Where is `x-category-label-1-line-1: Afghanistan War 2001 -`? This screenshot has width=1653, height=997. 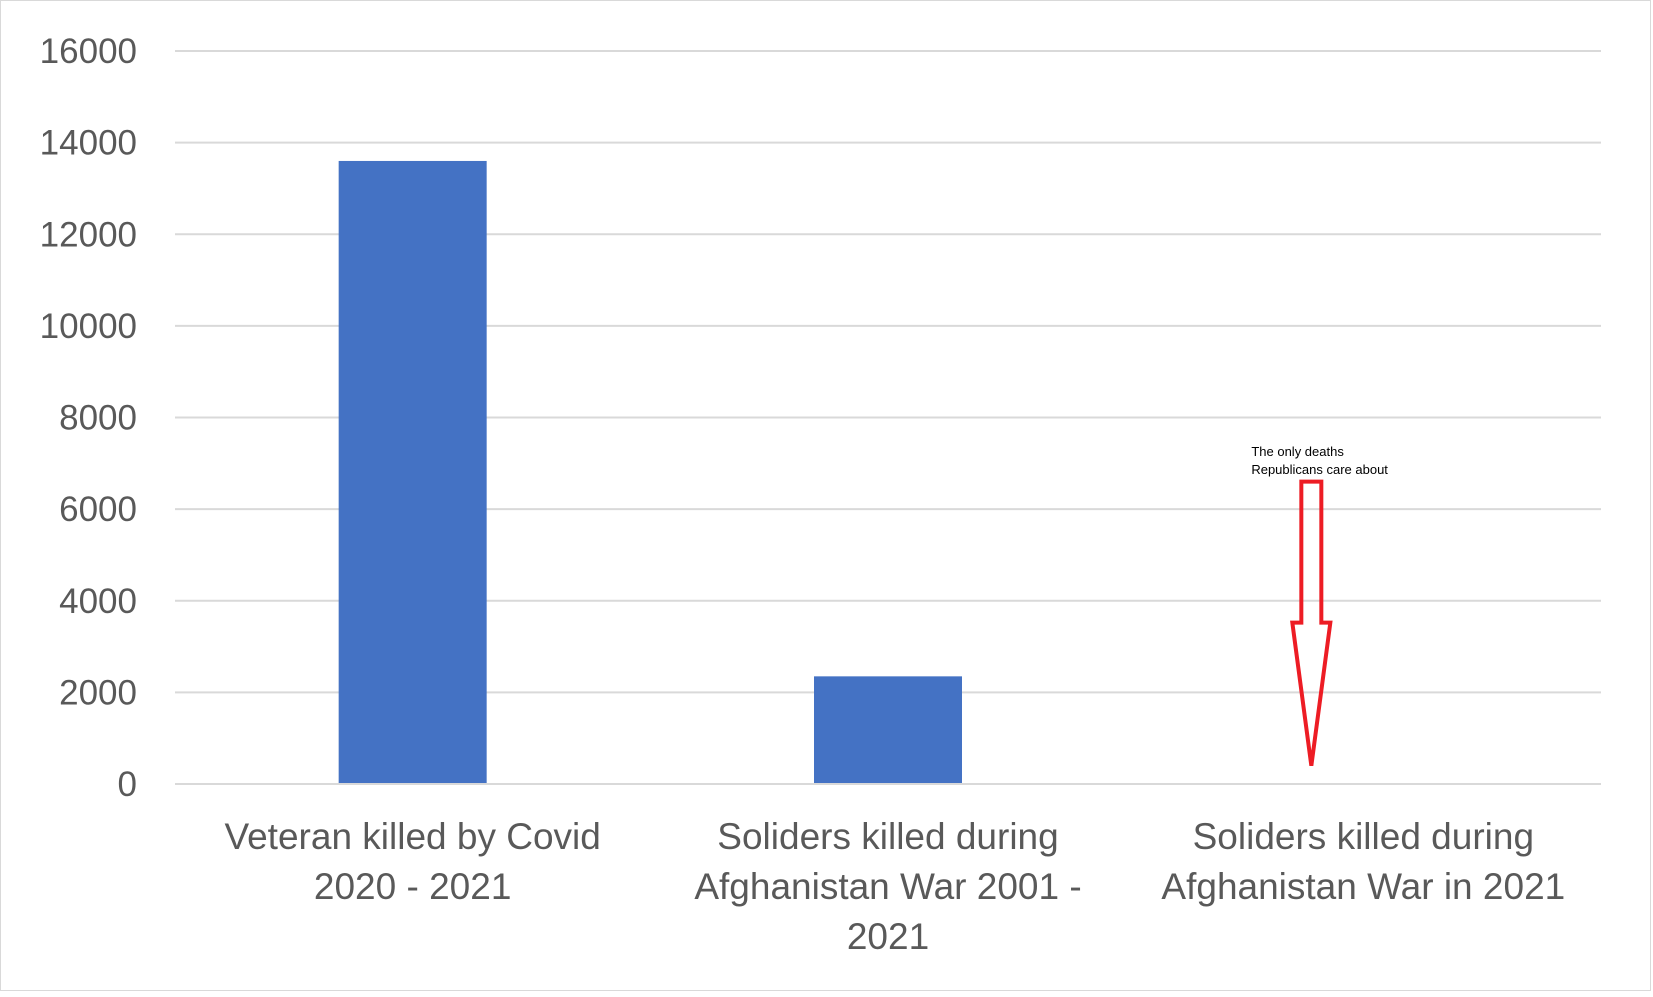
x-category-label-1-line-1: Afghanistan War 2001 - is located at coordinates (887, 886).